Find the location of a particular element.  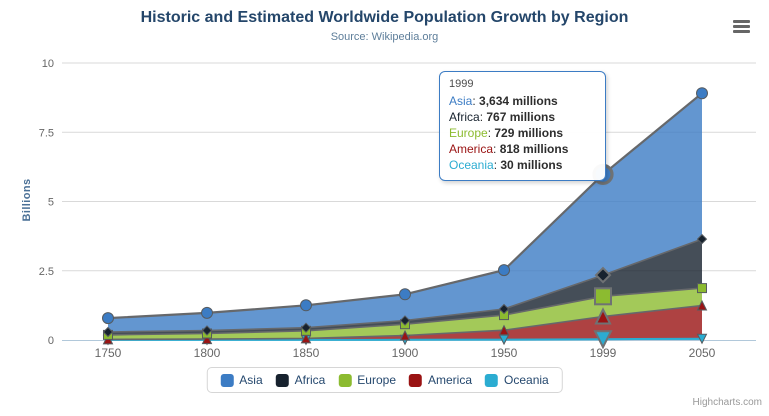

x-tick-label: 1800 is located at coordinates (207, 353).